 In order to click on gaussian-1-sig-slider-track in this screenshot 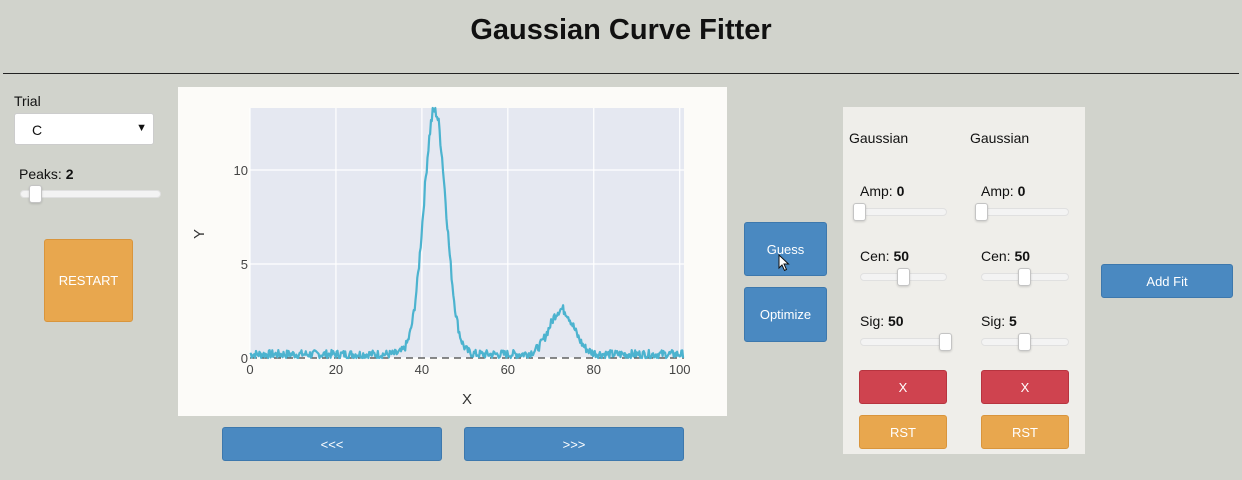, I will do `click(903, 342)`.